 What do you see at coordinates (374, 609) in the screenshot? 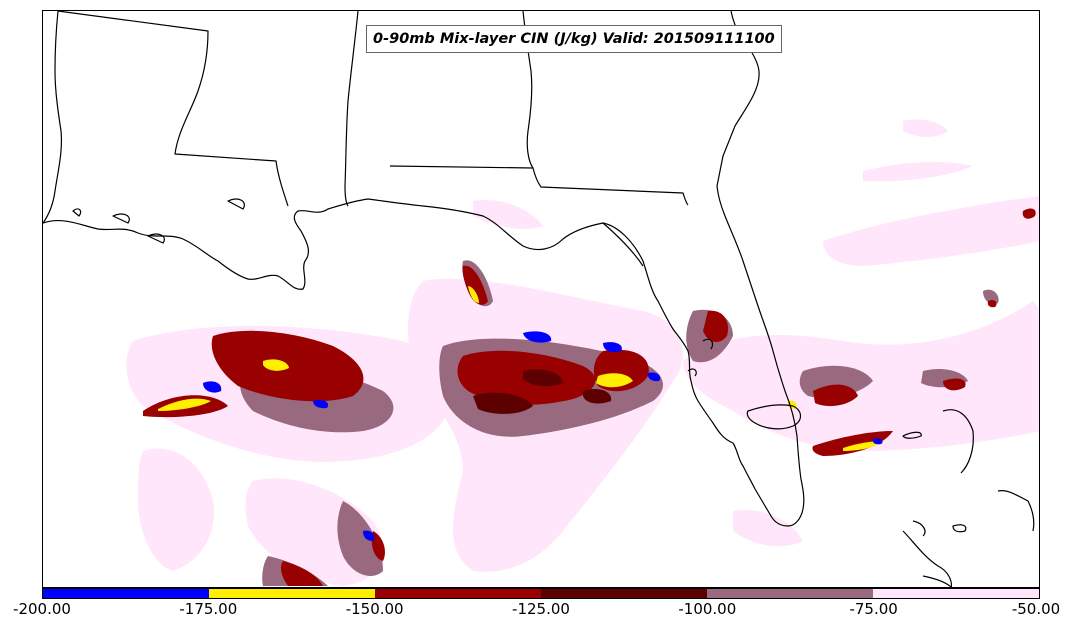
I see `colorbar-tick-label: -150.00` at bounding box center [374, 609].